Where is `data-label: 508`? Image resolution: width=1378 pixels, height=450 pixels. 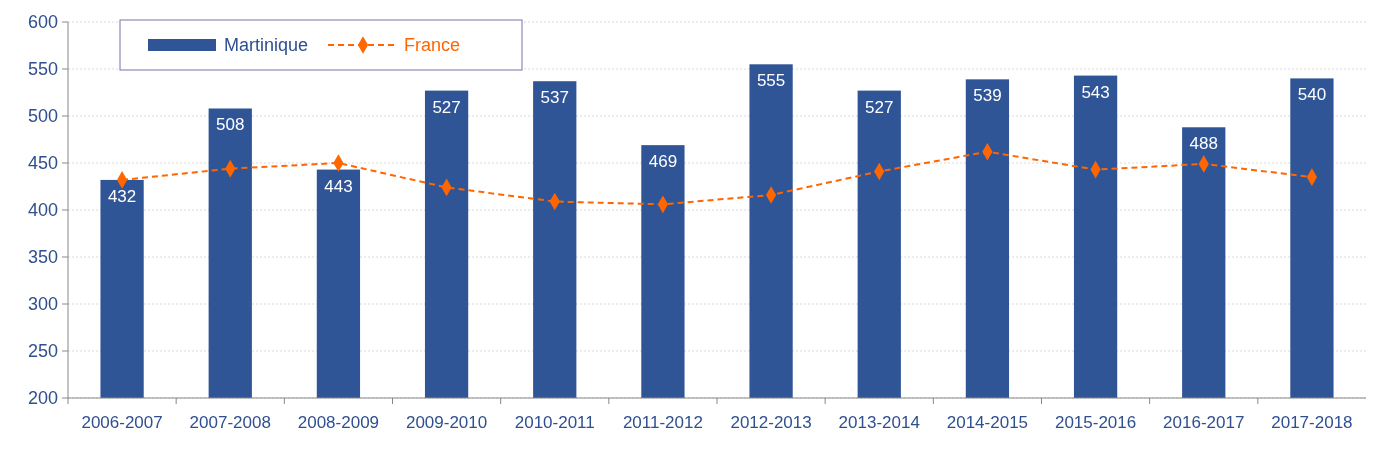 data-label: 508 is located at coordinates (230, 125).